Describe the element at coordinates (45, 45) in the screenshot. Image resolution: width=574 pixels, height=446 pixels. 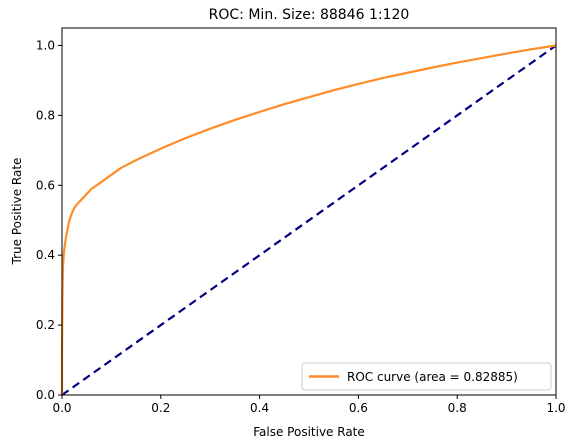
I see `y-tick-label: 1.0` at that location.